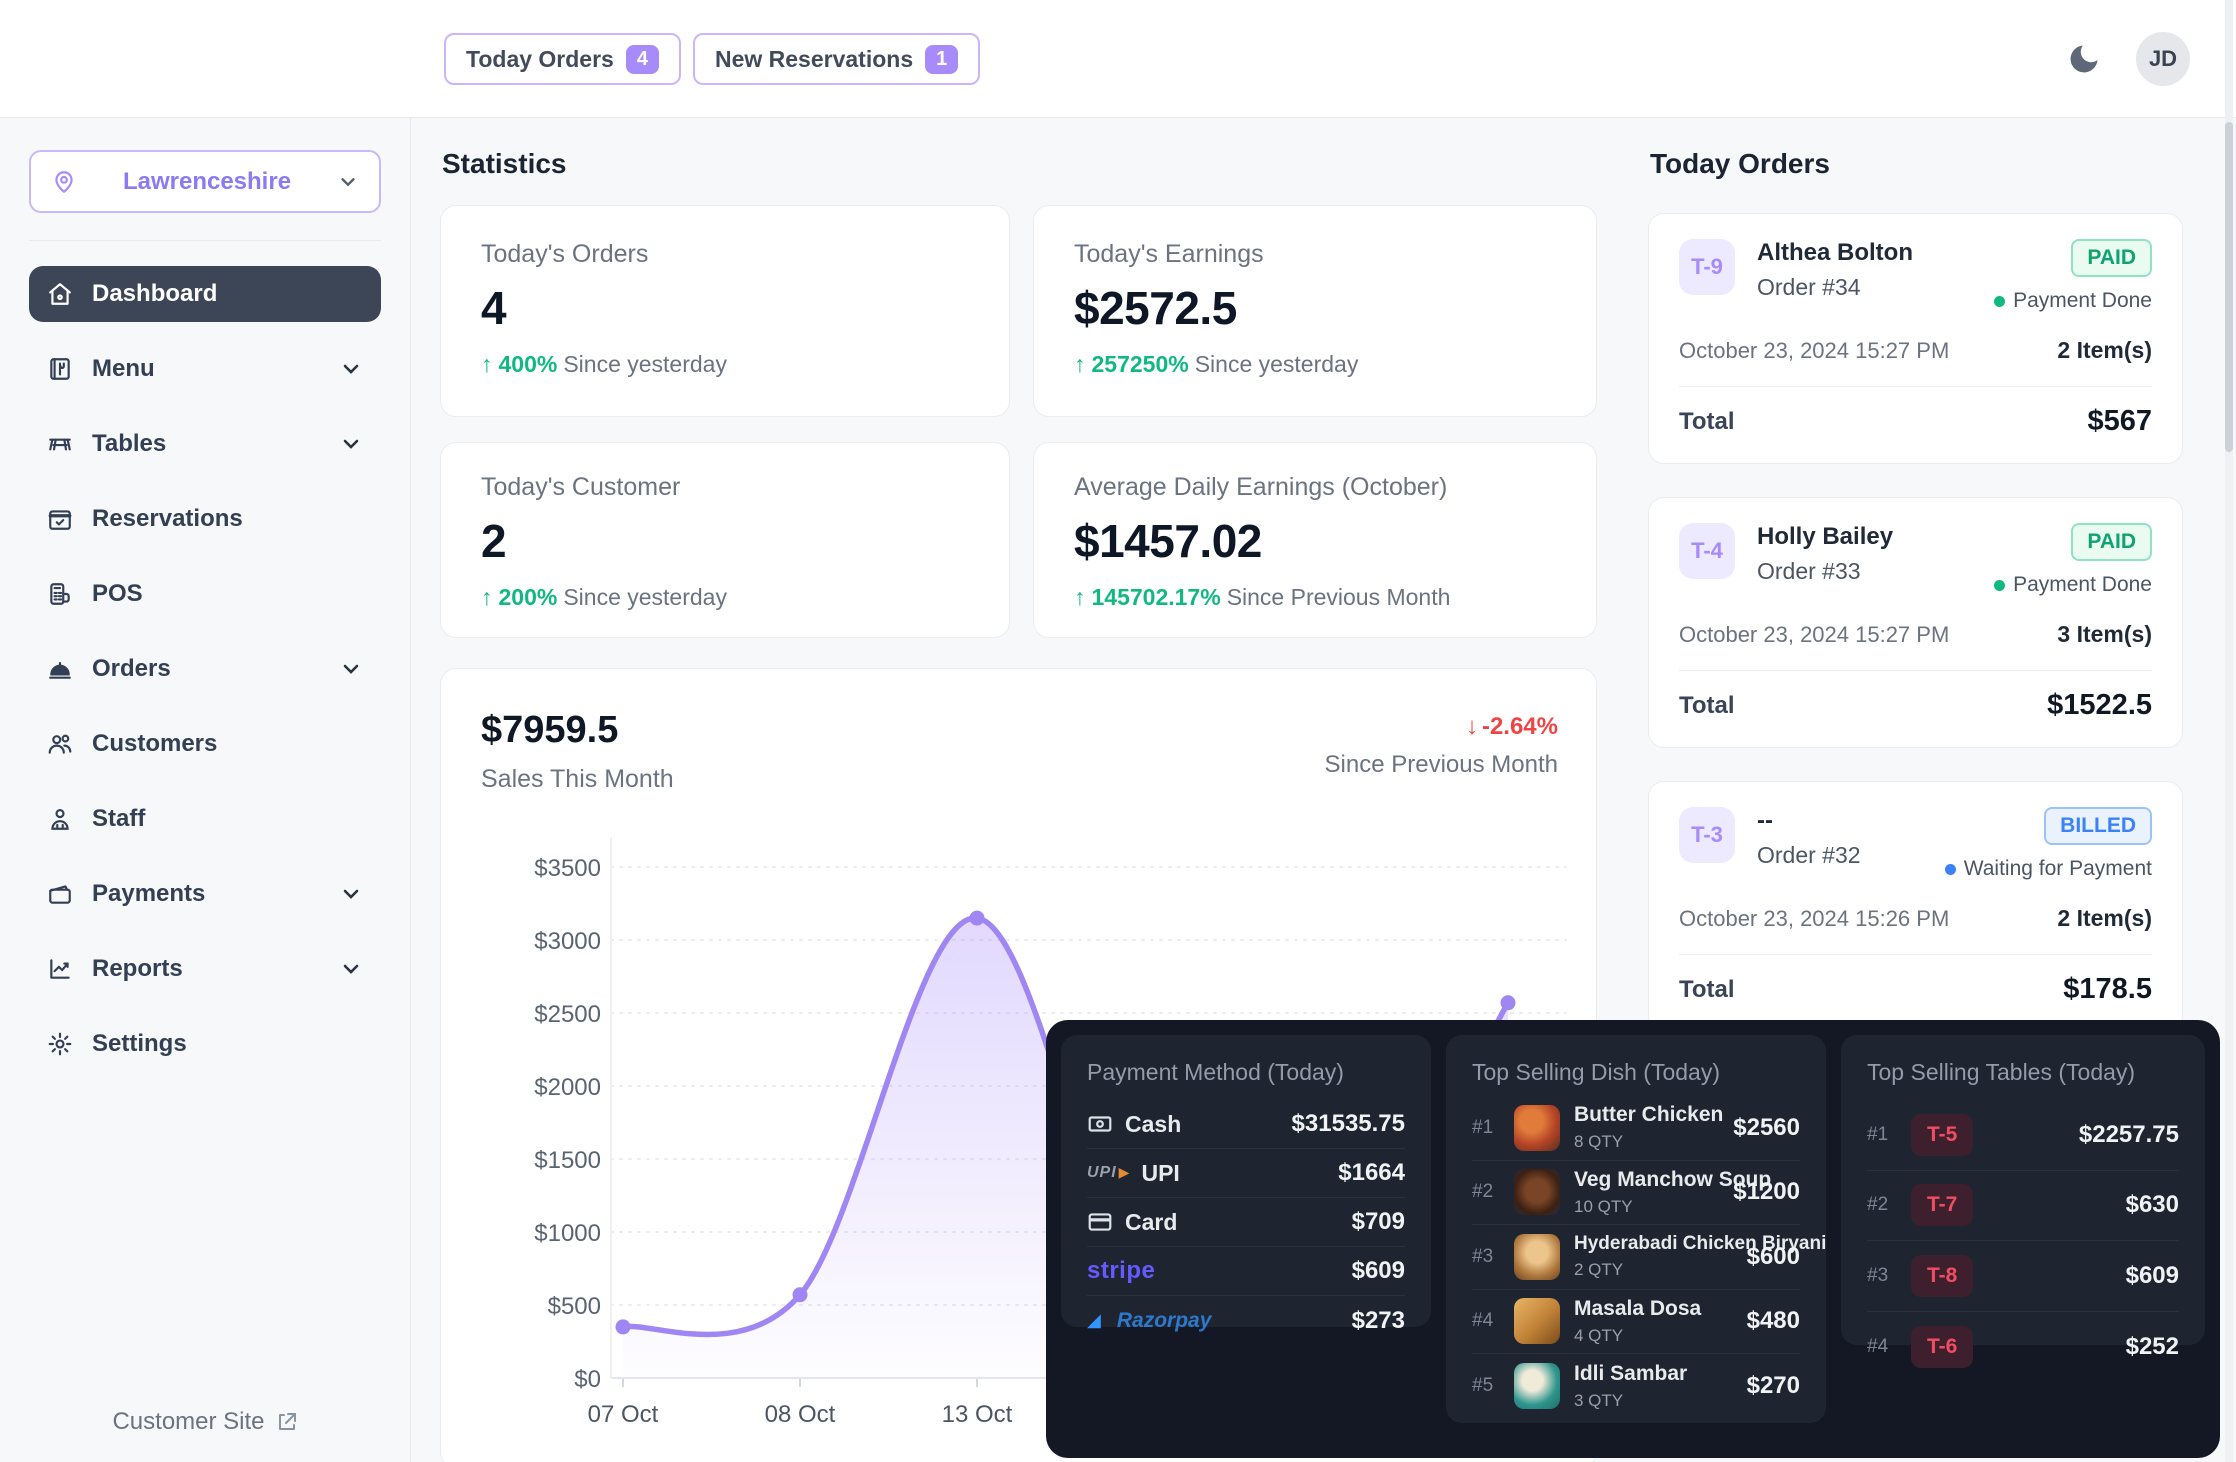 The image size is (2236, 1462). Describe the element at coordinates (725, 311) in the screenshot. I see `stat-card-todays-orders: Today's Orders 4 ↑ 400% Since yesterday` at that location.